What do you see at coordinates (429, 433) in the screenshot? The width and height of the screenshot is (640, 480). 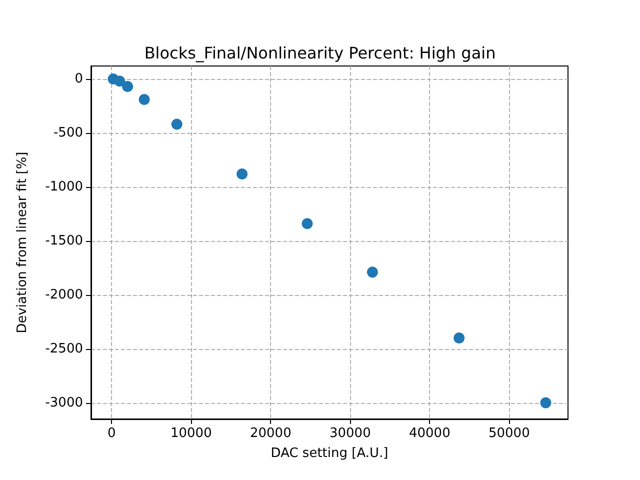 I see `x-tick-label: 40000` at bounding box center [429, 433].